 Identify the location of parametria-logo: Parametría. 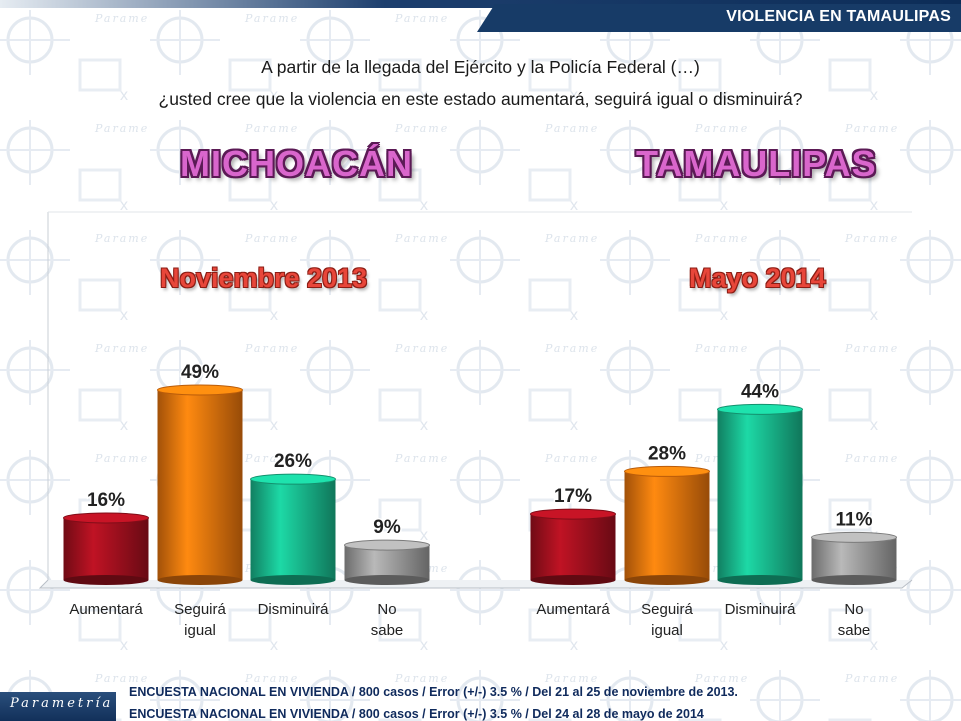
(62, 703).